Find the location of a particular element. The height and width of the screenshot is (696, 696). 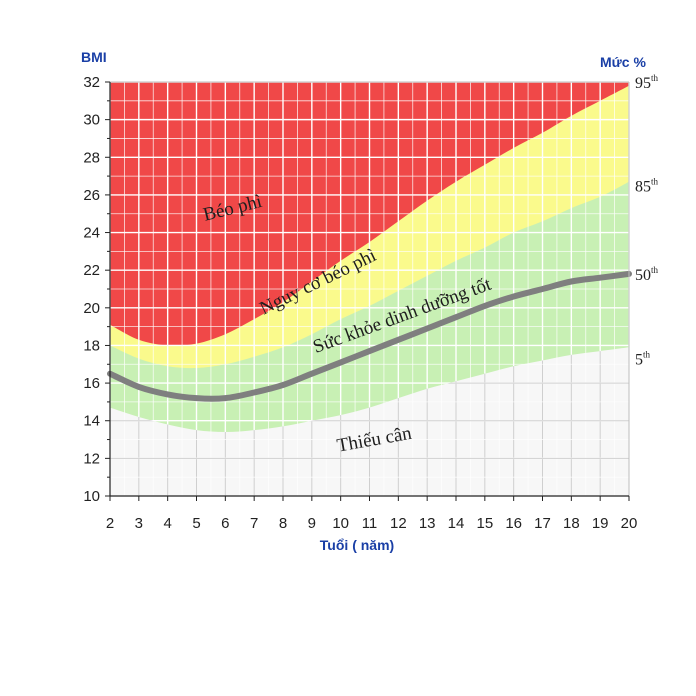

x-tick-label: 11 is located at coordinates (370, 523).